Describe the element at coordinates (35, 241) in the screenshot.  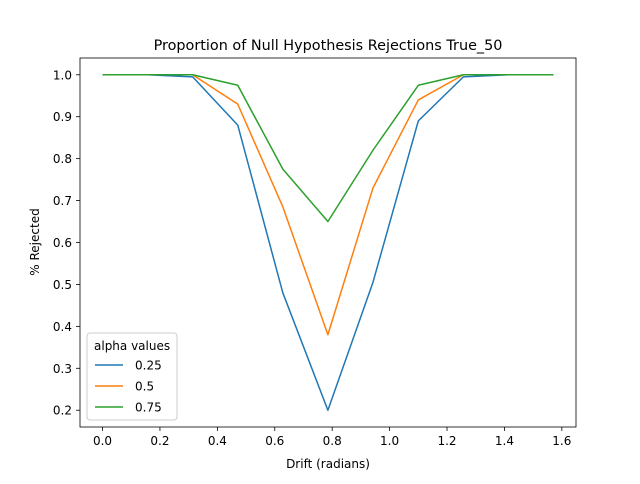
I see `y-axis-label: % Rejected` at that location.